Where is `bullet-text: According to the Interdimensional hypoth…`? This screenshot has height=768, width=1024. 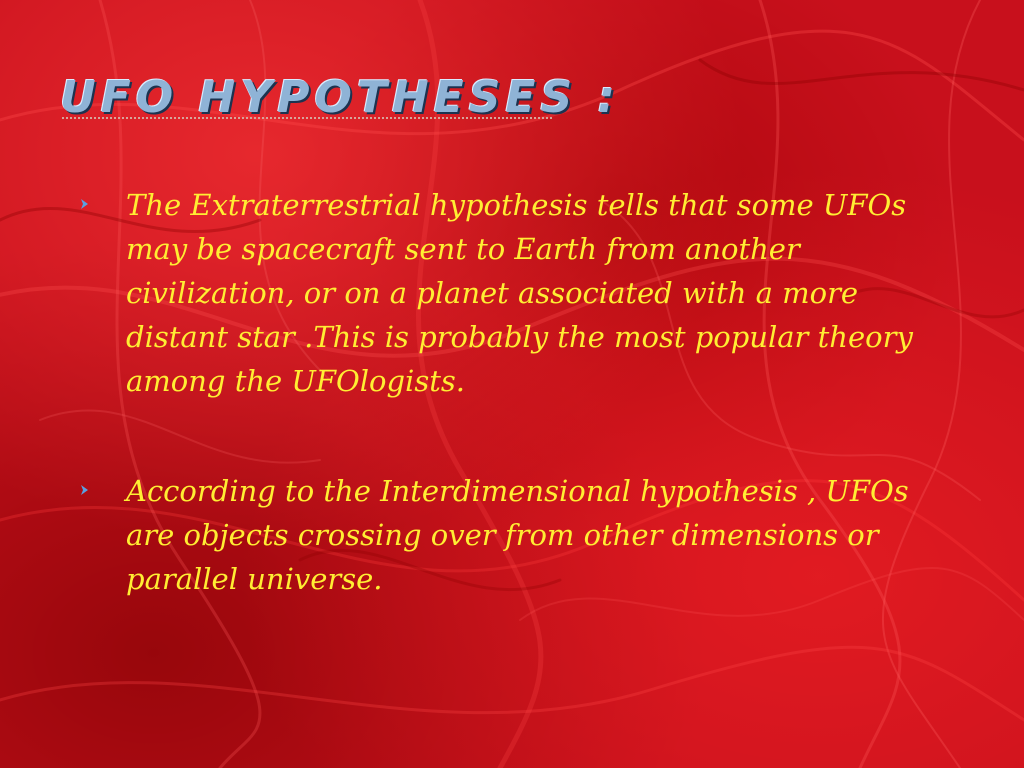 bullet-text: According to the Interdimensional hypoth… is located at coordinates (517, 535).